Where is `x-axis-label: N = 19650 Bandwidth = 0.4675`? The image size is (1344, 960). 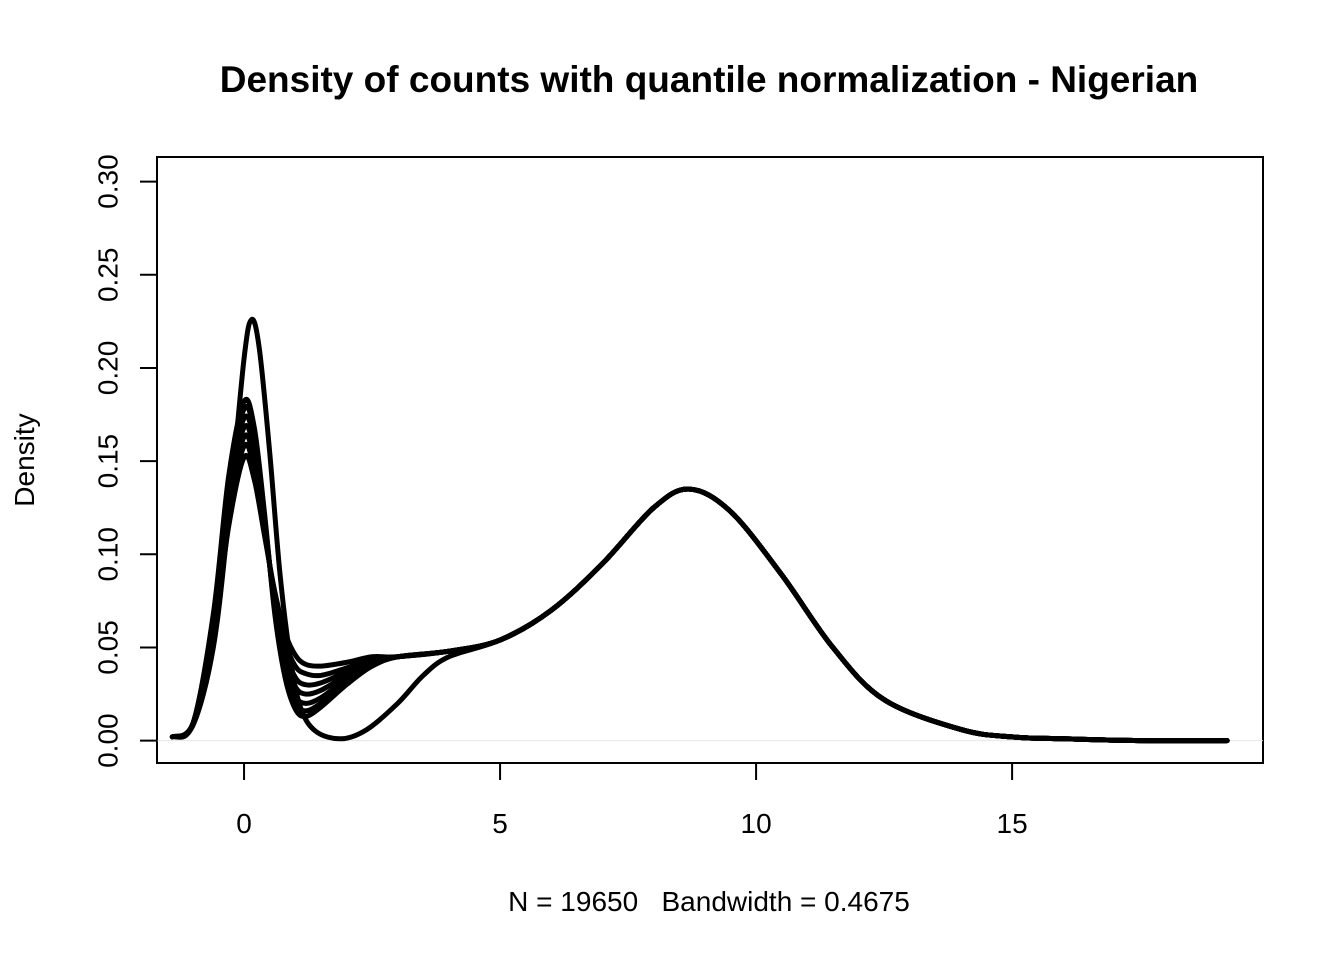 x-axis-label: N = 19650 Bandwidth = 0.4675 is located at coordinates (709, 901).